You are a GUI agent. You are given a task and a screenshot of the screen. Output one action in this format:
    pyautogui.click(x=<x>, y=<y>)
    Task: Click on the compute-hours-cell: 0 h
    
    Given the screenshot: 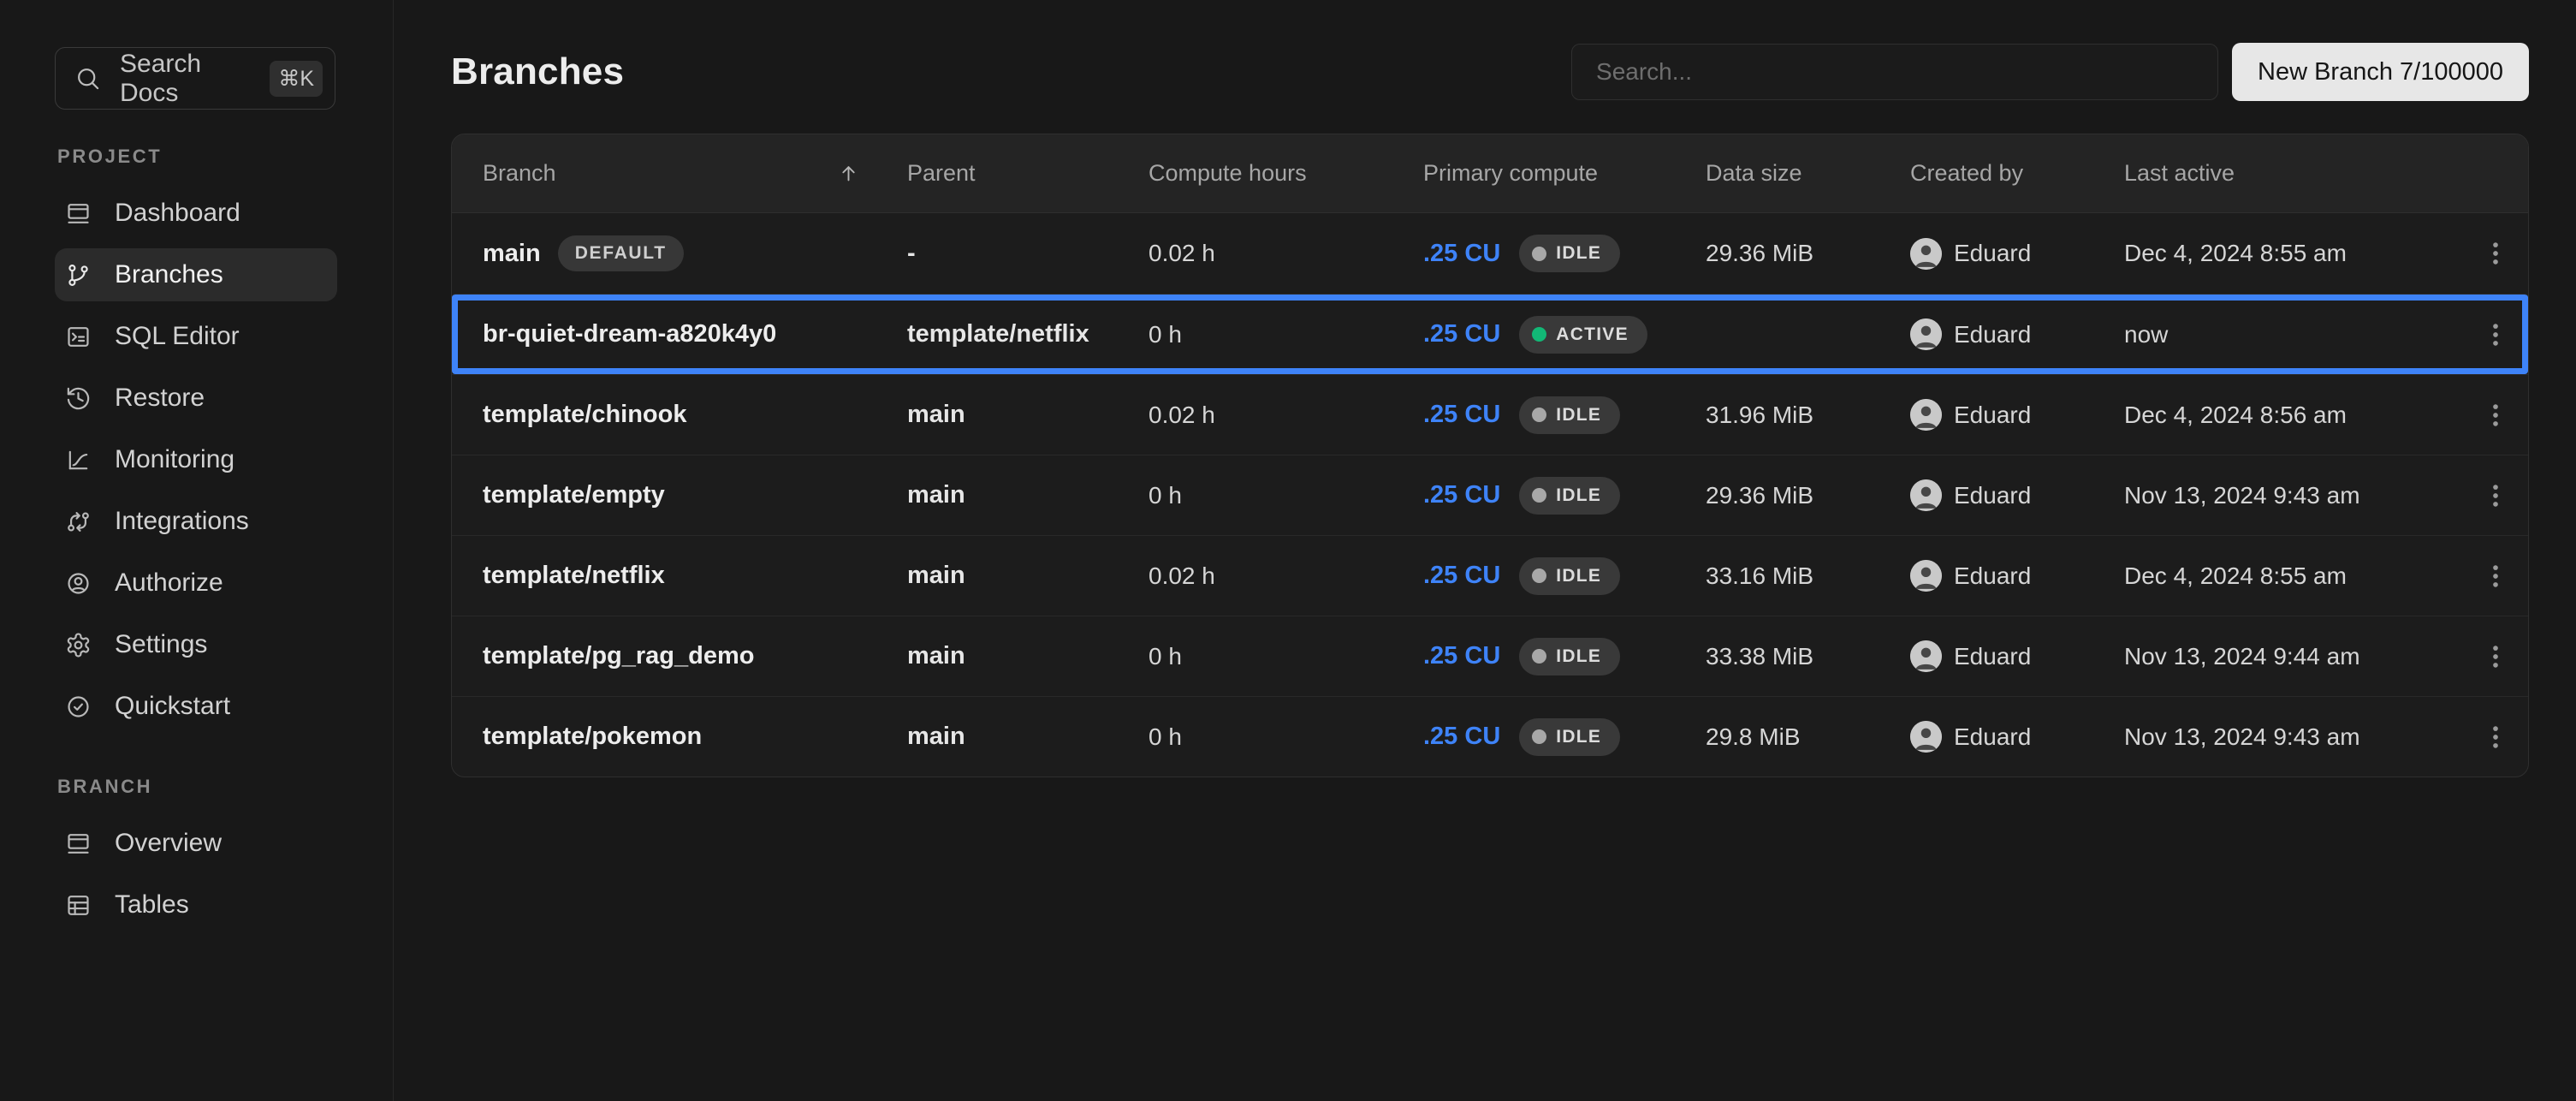 What is the action you would take?
    pyautogui.click(x=1165, y=495)
    